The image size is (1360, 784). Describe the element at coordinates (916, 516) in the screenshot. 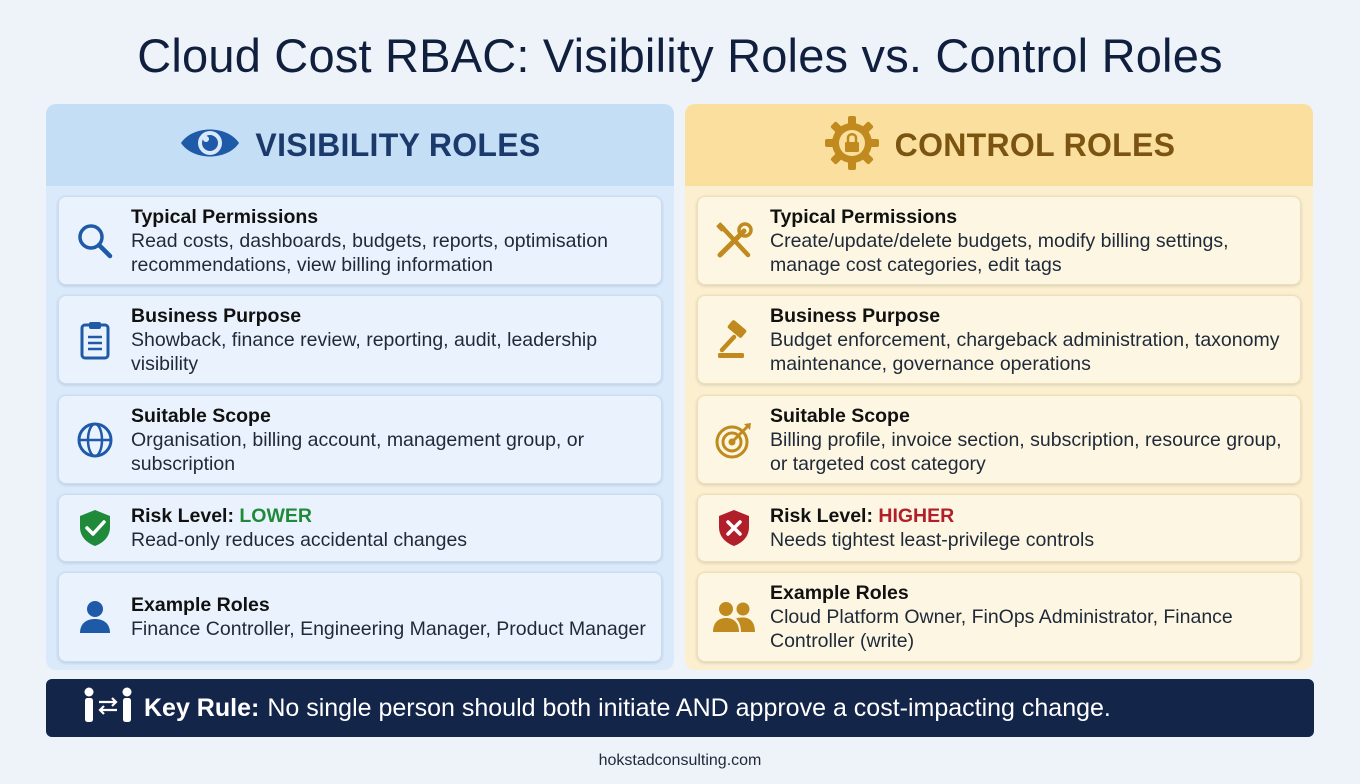

I see `risk-level-badge: HIGHER` at that location.